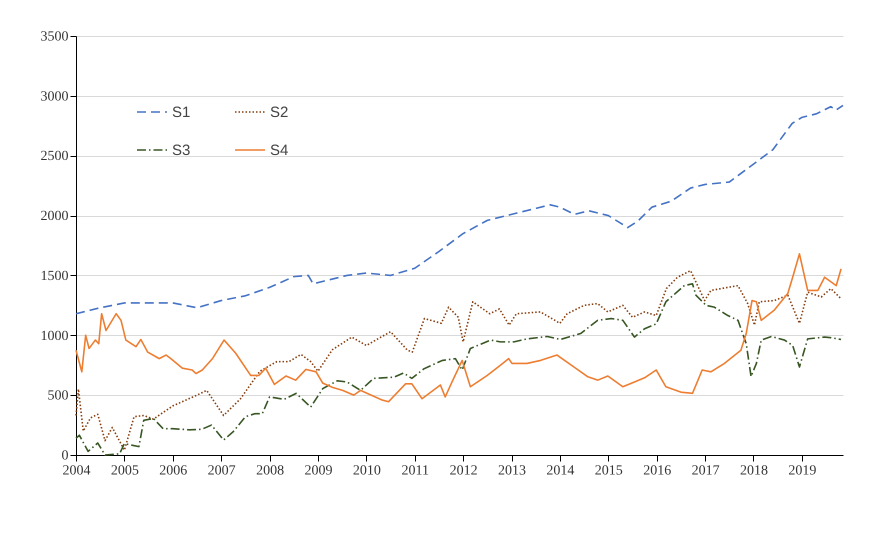 Image resolution: width=875 pixels, height=544 pixels. I want to click on x-tick-label: 2012, so click(464, 471).